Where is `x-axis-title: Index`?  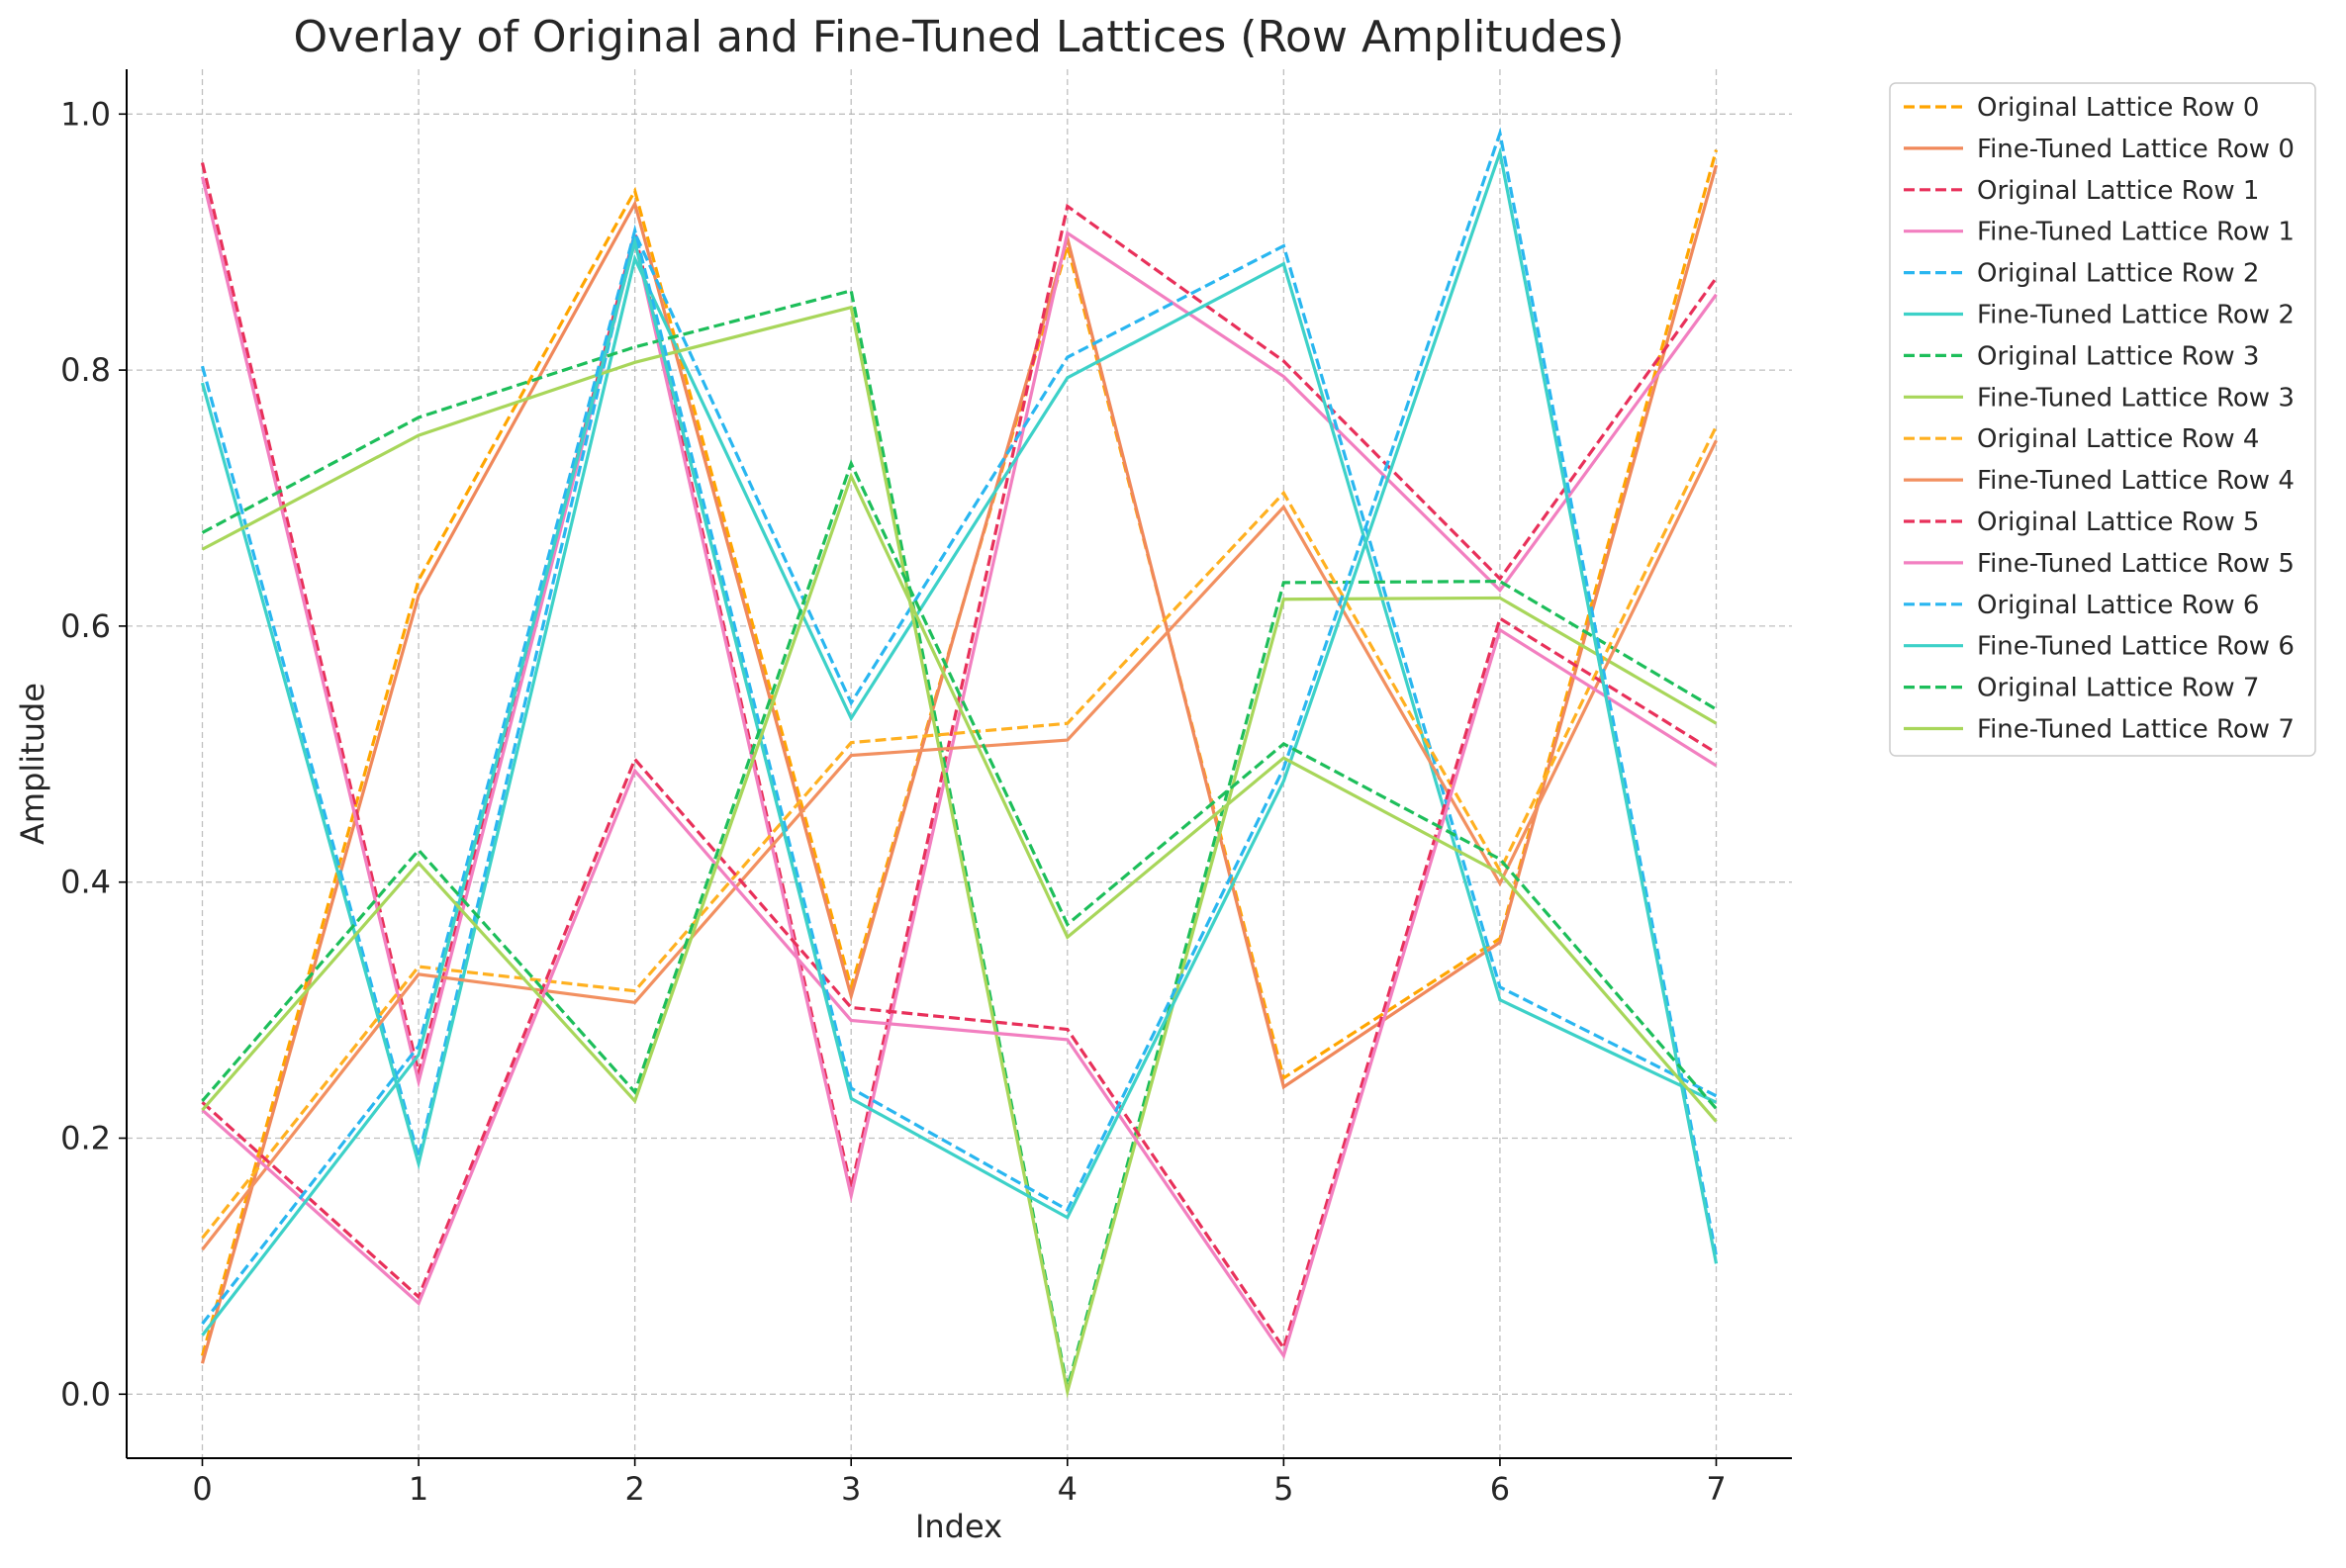
x-axis-title: Index is located at coordinates (958, 1526).